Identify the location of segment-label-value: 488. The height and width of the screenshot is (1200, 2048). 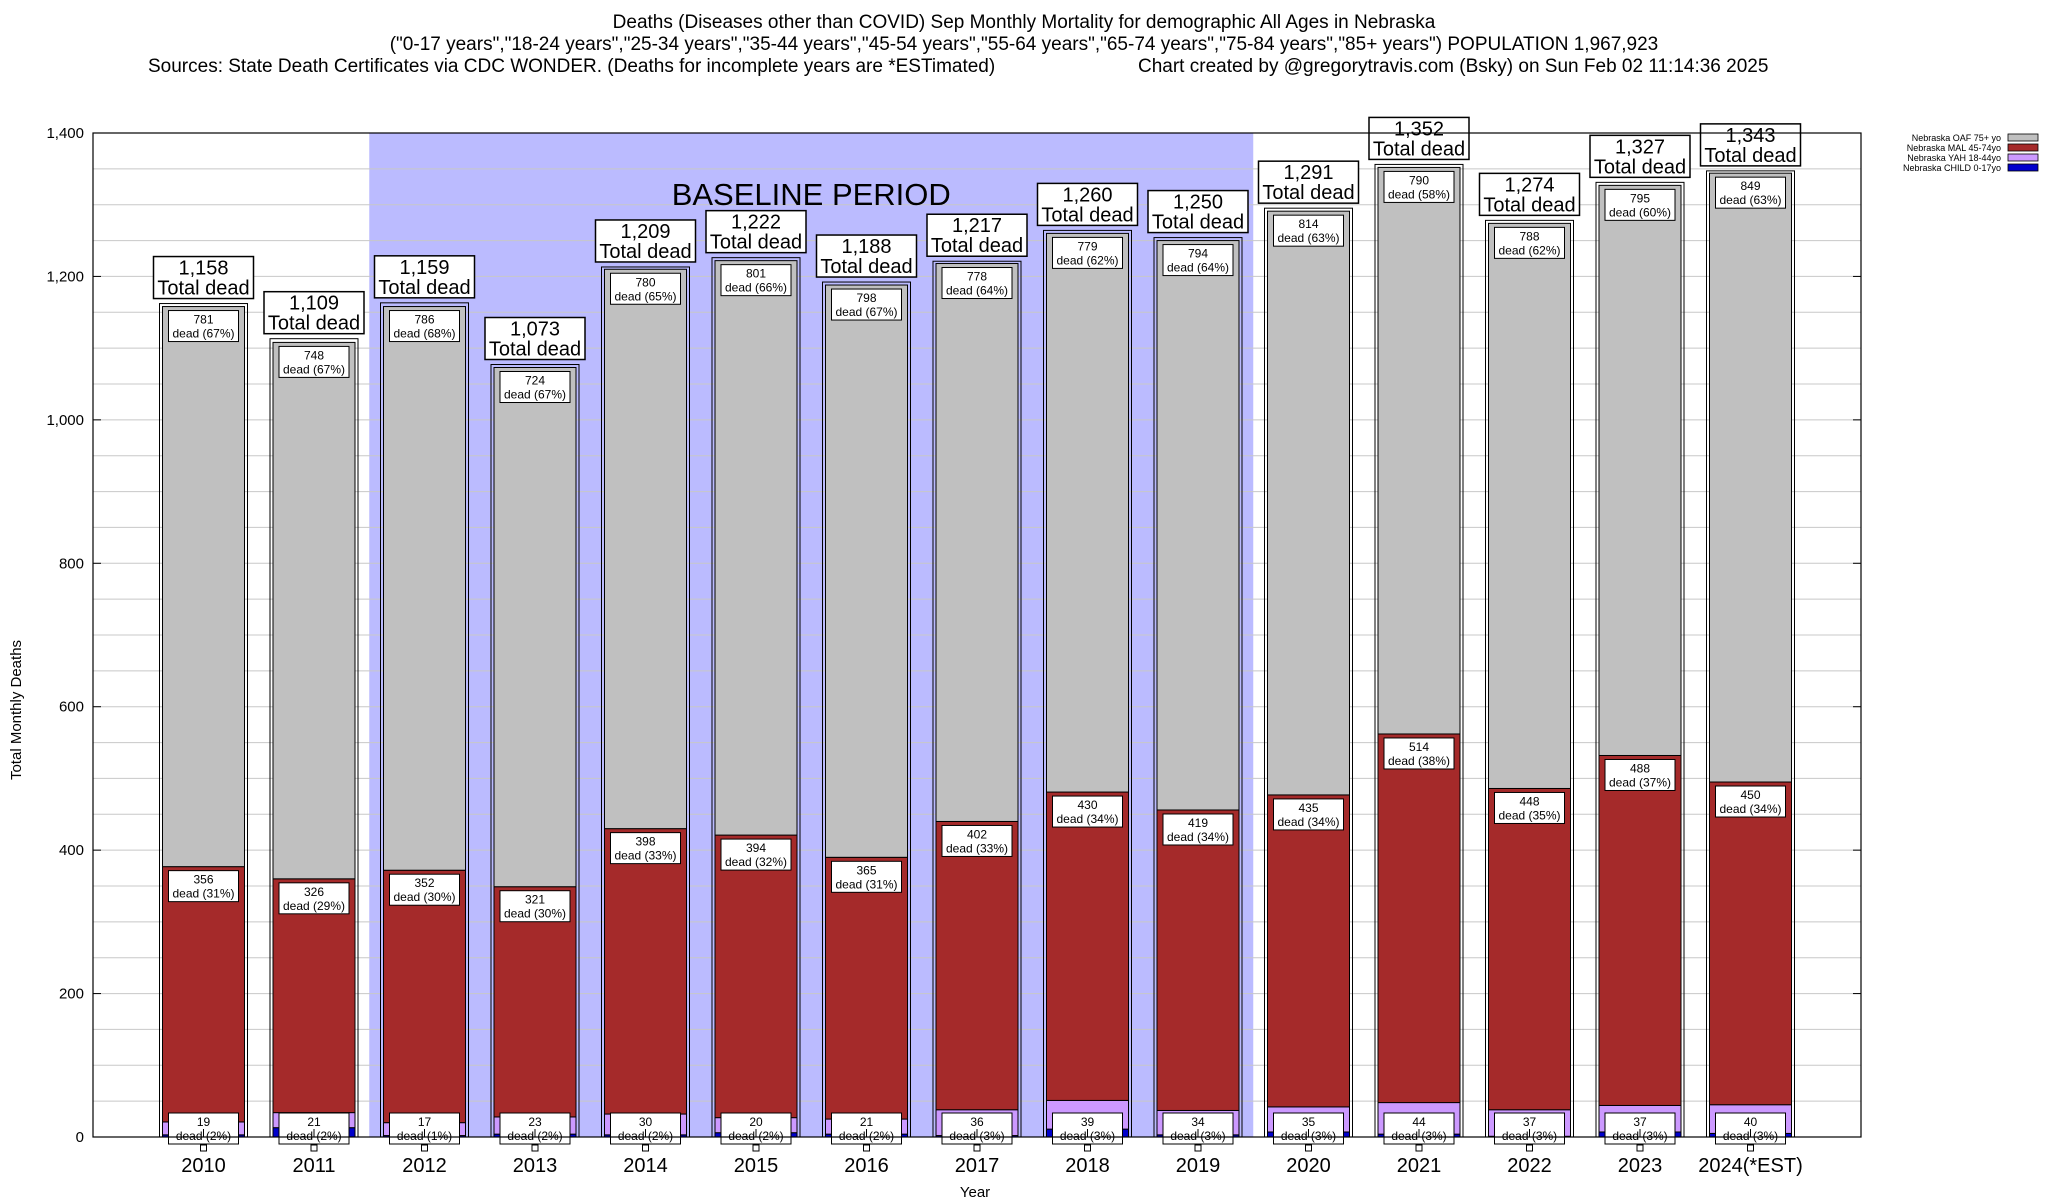
(1640, 768).